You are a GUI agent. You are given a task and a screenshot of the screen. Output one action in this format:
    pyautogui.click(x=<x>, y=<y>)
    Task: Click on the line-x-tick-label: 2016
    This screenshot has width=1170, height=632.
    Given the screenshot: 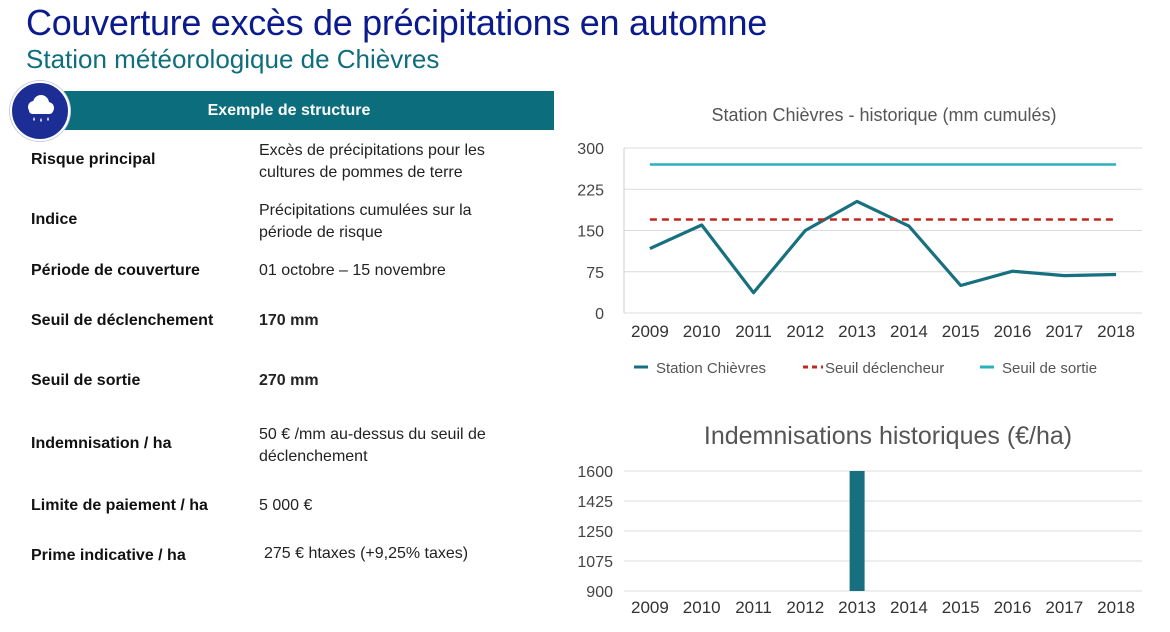 What is the action you would take?
    pyautogui.click(x=1013, y=331)
    